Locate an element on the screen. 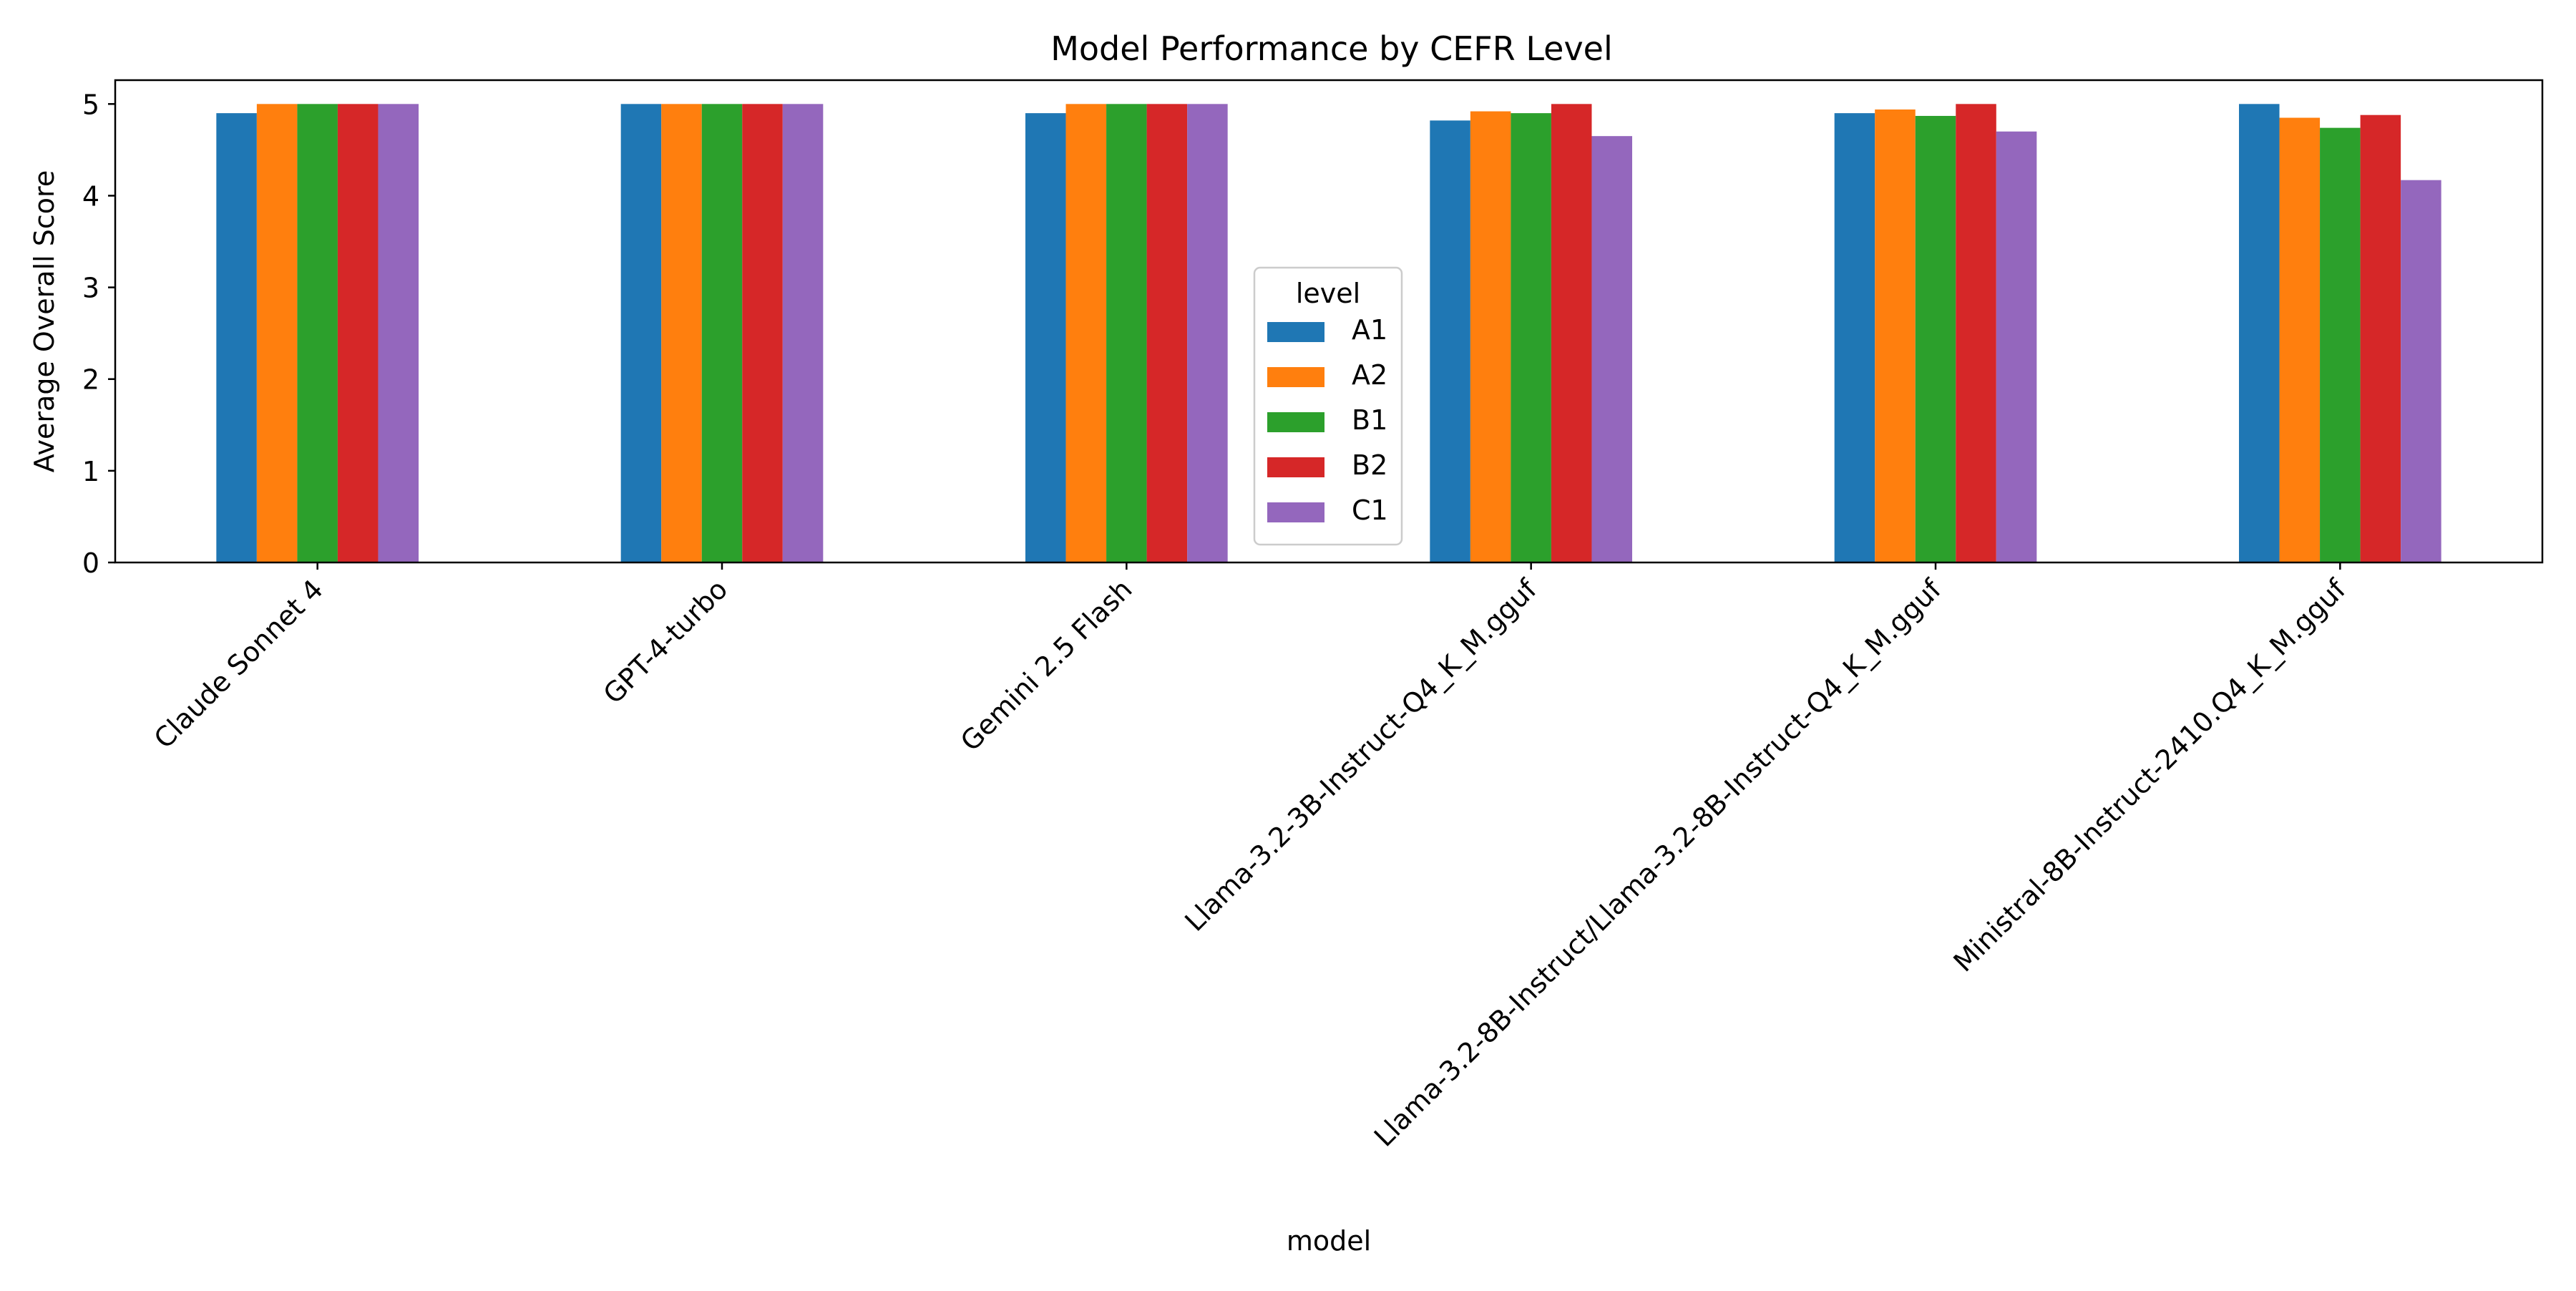 The height and width of the screenshot is (1291, 2576). legend-title: level is located at coordinates (1328, 293).